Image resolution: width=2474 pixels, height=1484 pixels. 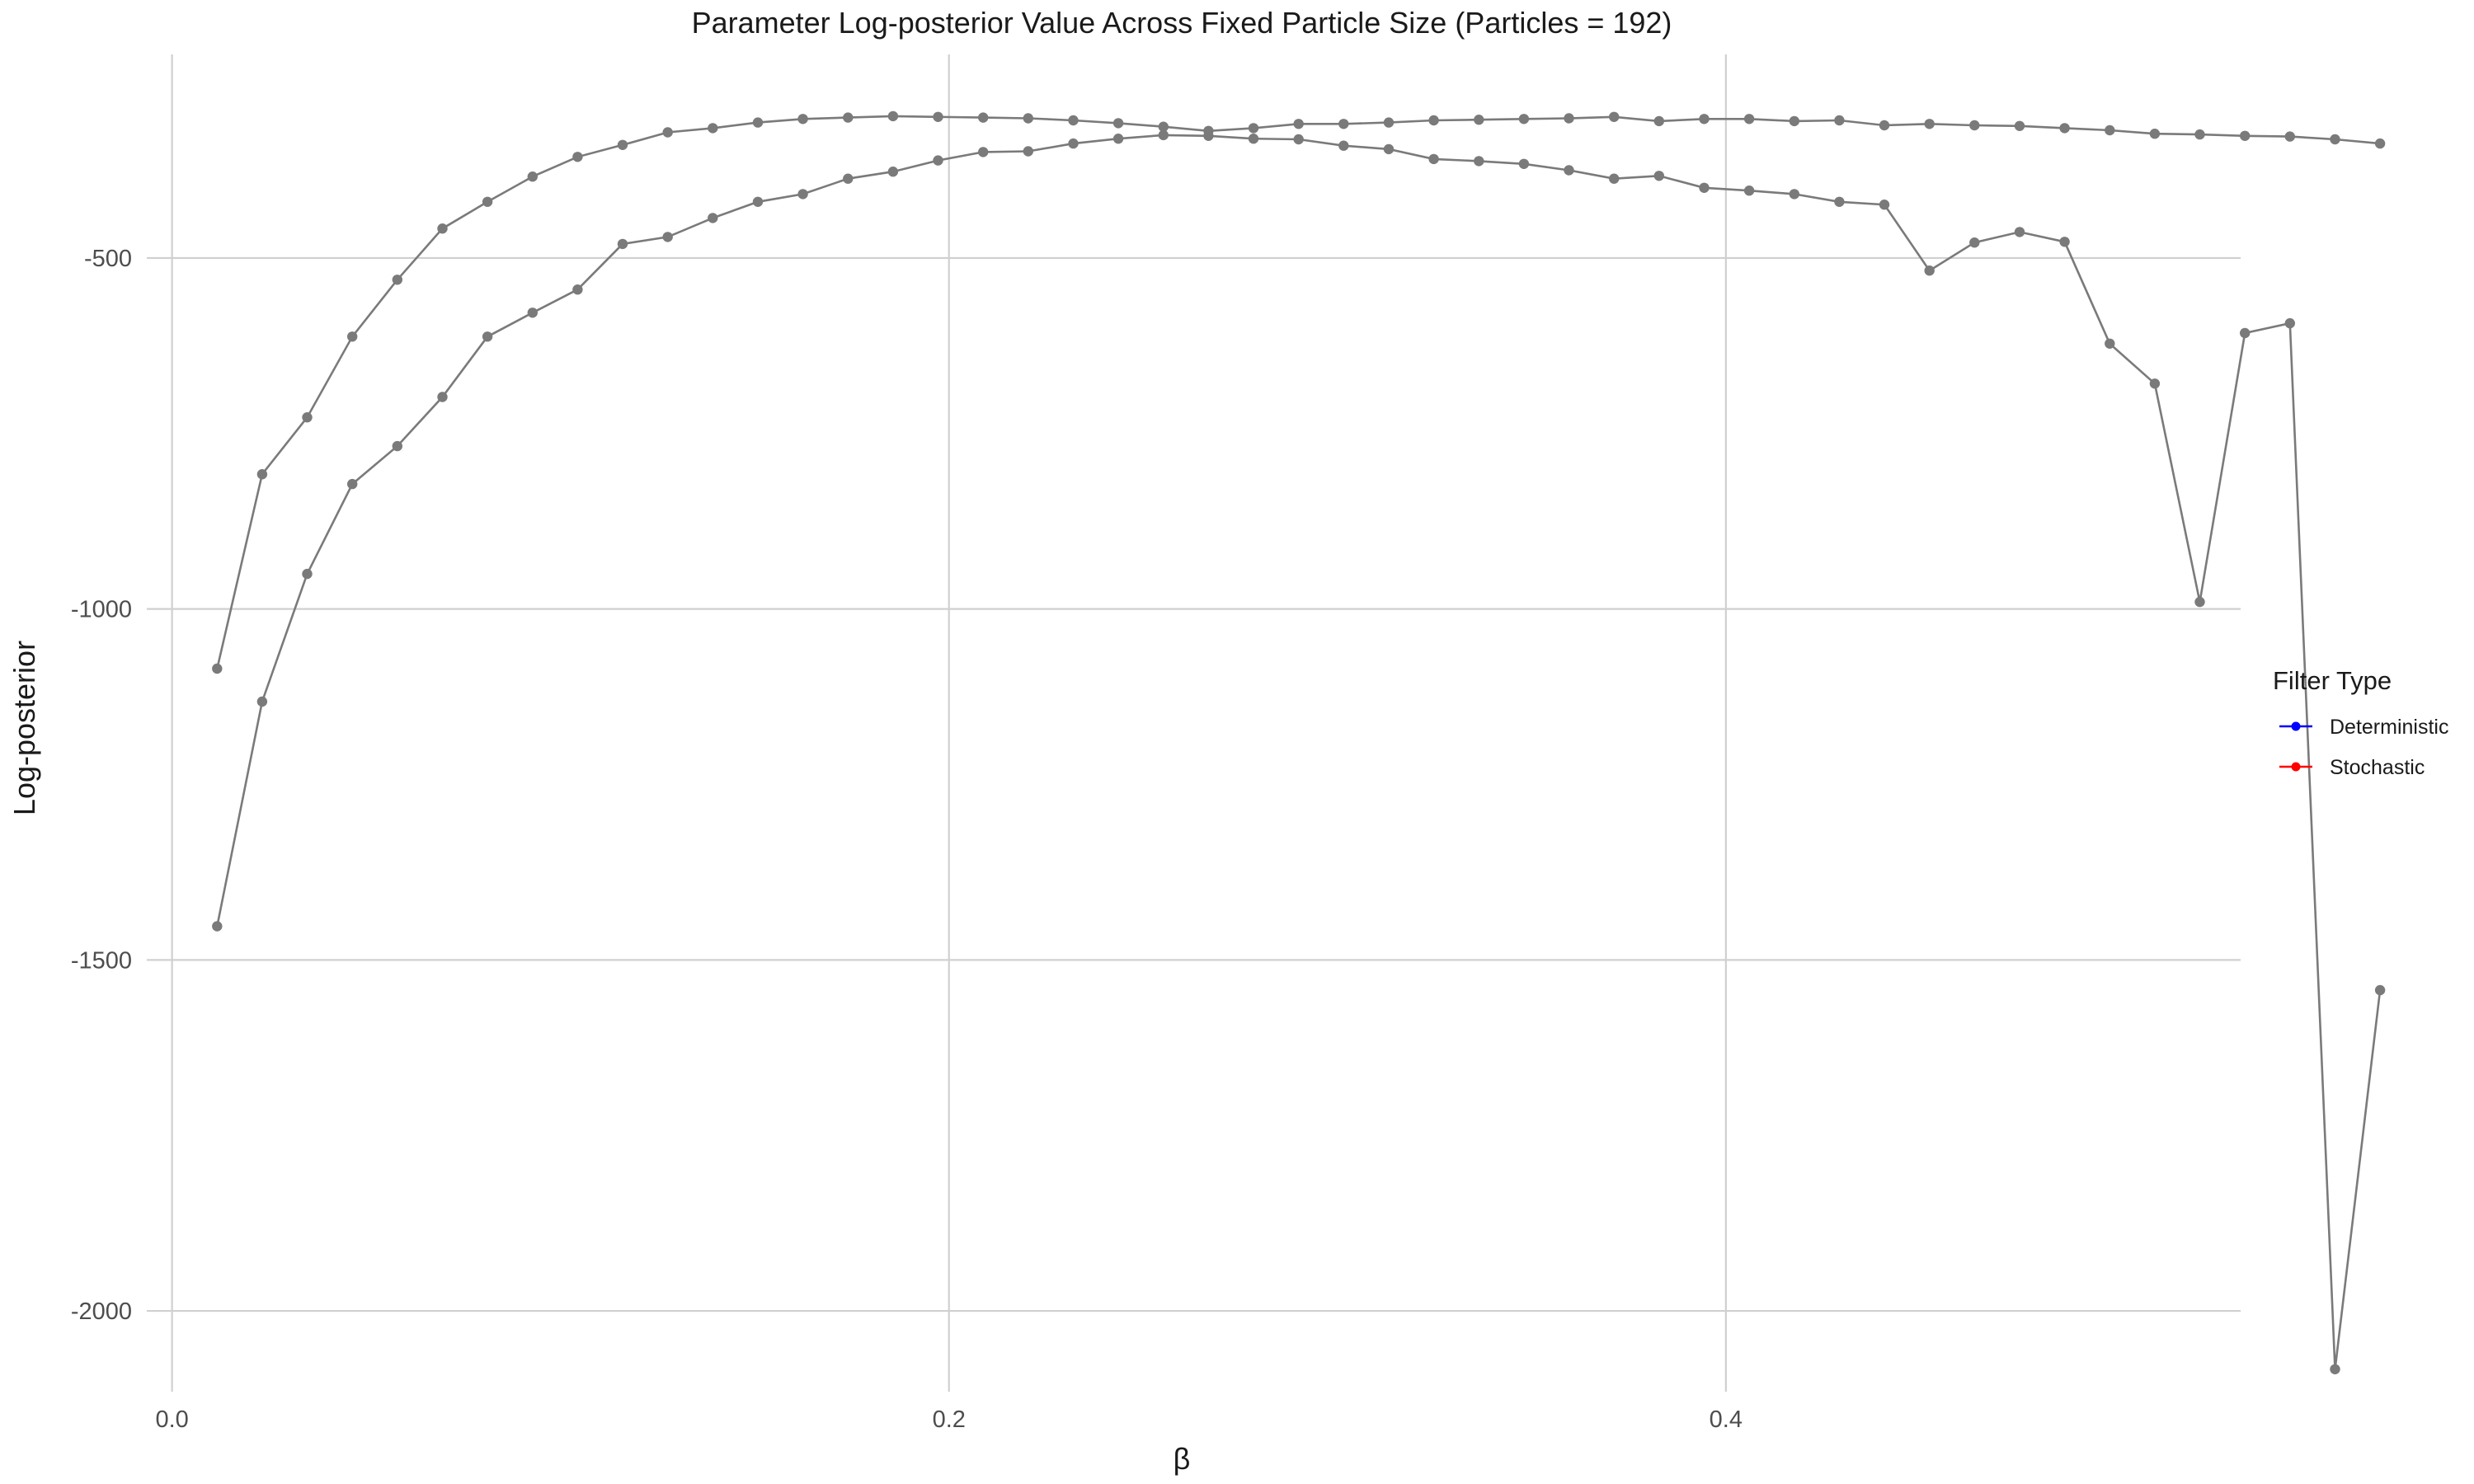 What do you see at coordinates (171, 1420) in the screenshot?
I see `x-tick-label: 0.0` at bounding box center [171, 1420].